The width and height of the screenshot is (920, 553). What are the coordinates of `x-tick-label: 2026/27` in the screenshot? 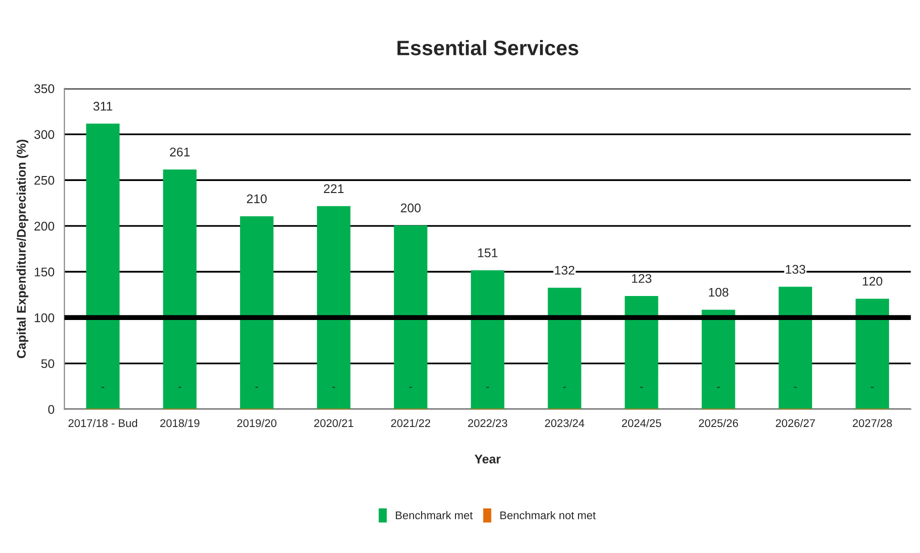 It's located at (795, 423).